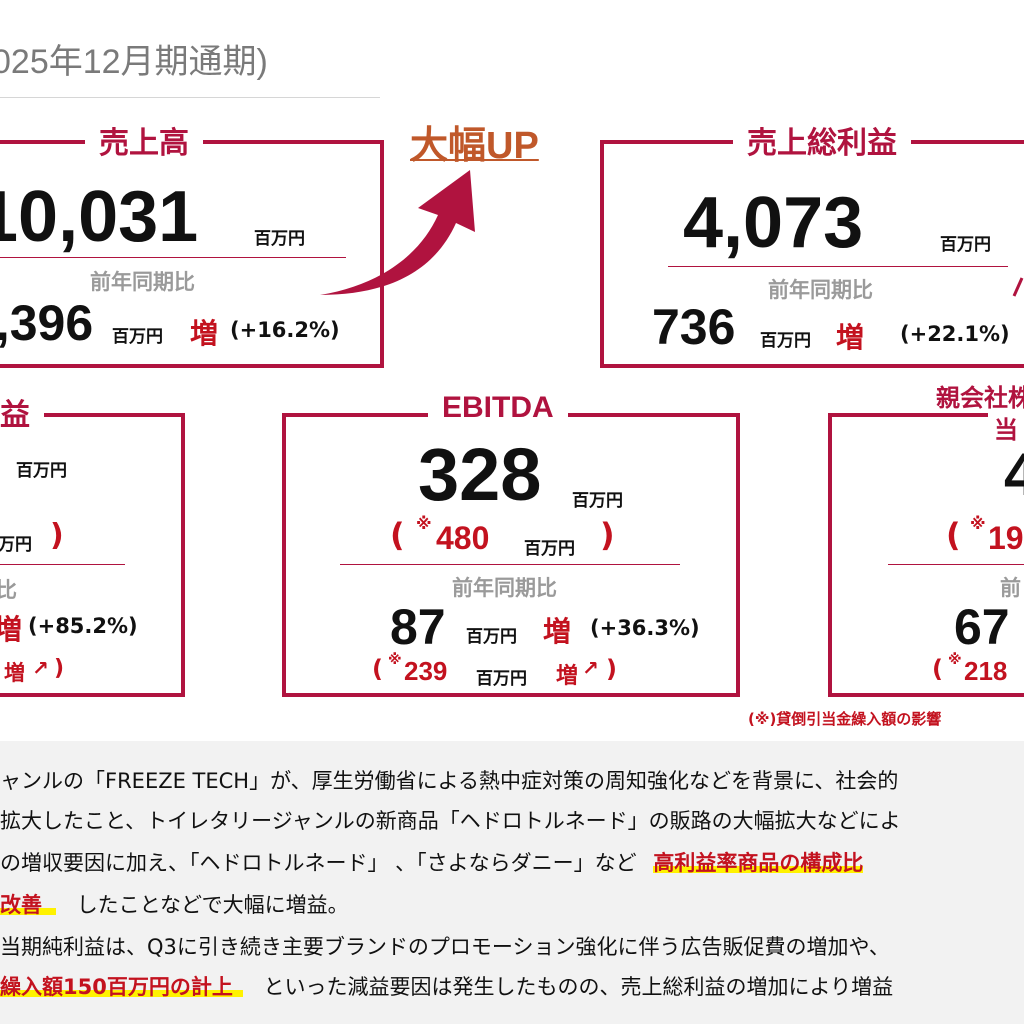 The height and width of the screenshot is (1024, 1024). Describe the element at coordinates (973, 395) in the screenshot. I see `net-income-label-line1: 親会社株` at that location.